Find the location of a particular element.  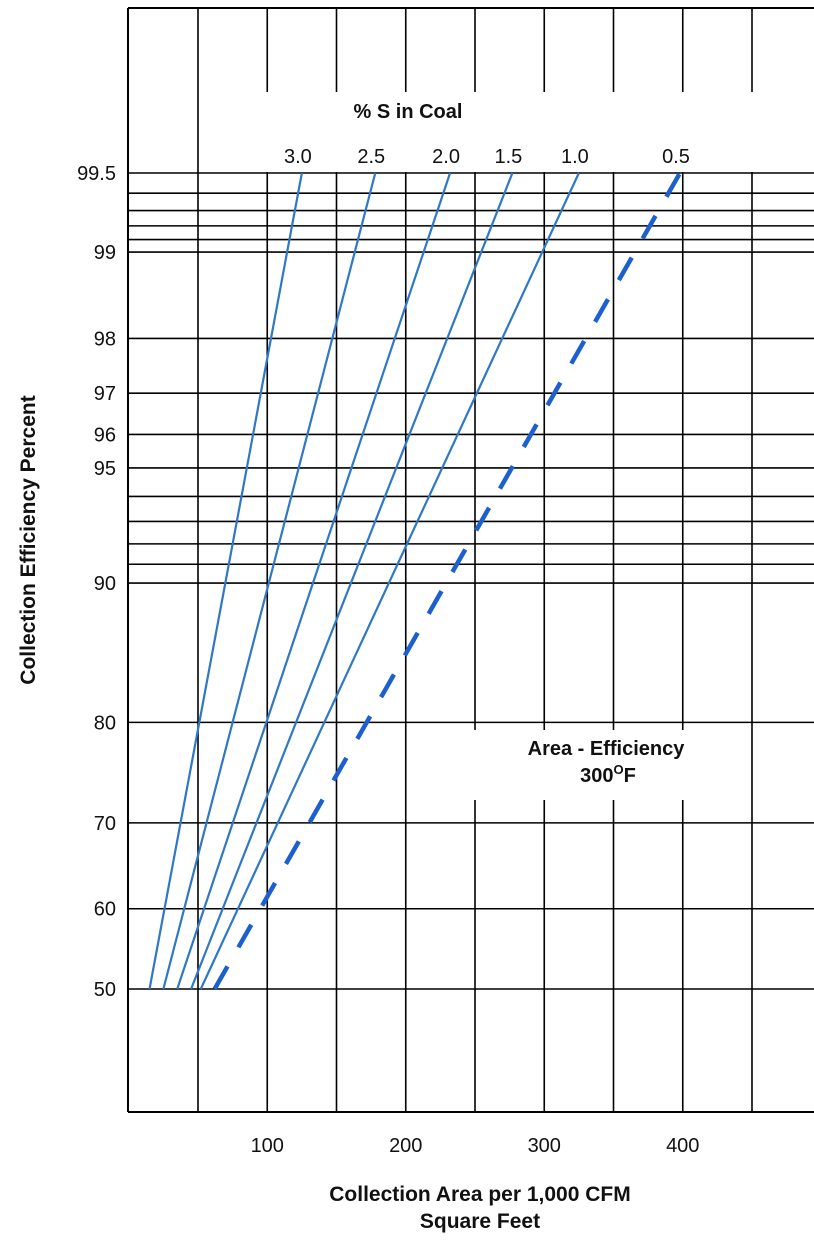

y-tick-label: 70 is located at coordinates (105, 824).